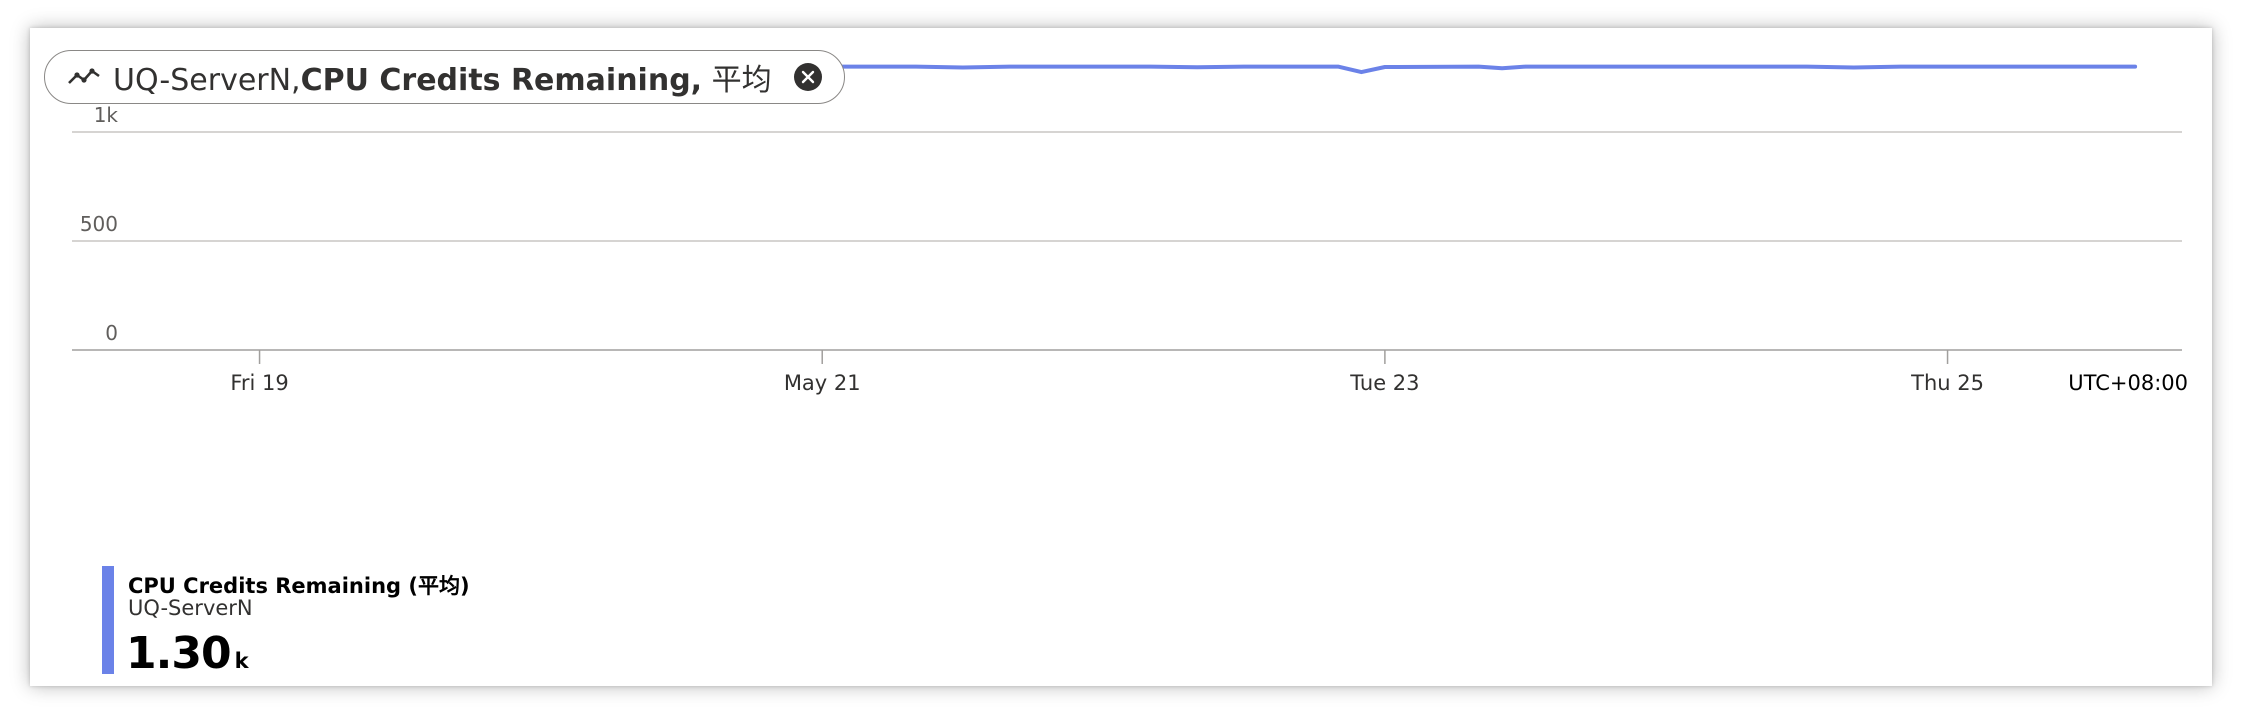 The width and height of the screenshot is (2244, 717). What do you see at coordinates (190, 608) in the screenshot?
I see `legend-resource-name: UQ-ServerN` at bounding box center [190, 608].